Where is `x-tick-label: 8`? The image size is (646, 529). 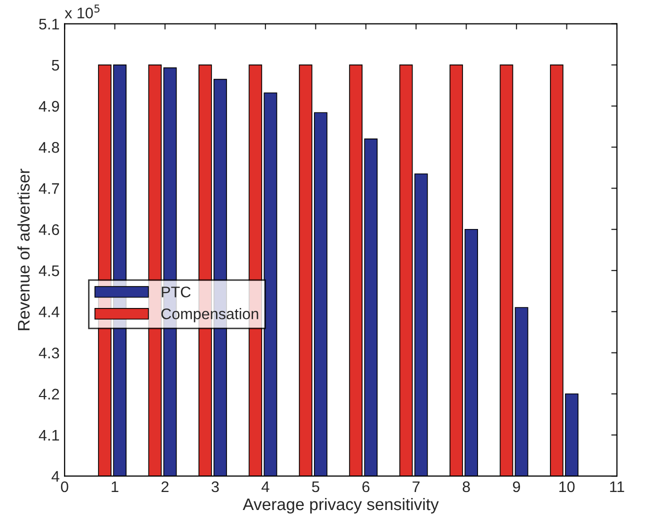 x-tick-label: 8 is located at coordinates (466, 486).